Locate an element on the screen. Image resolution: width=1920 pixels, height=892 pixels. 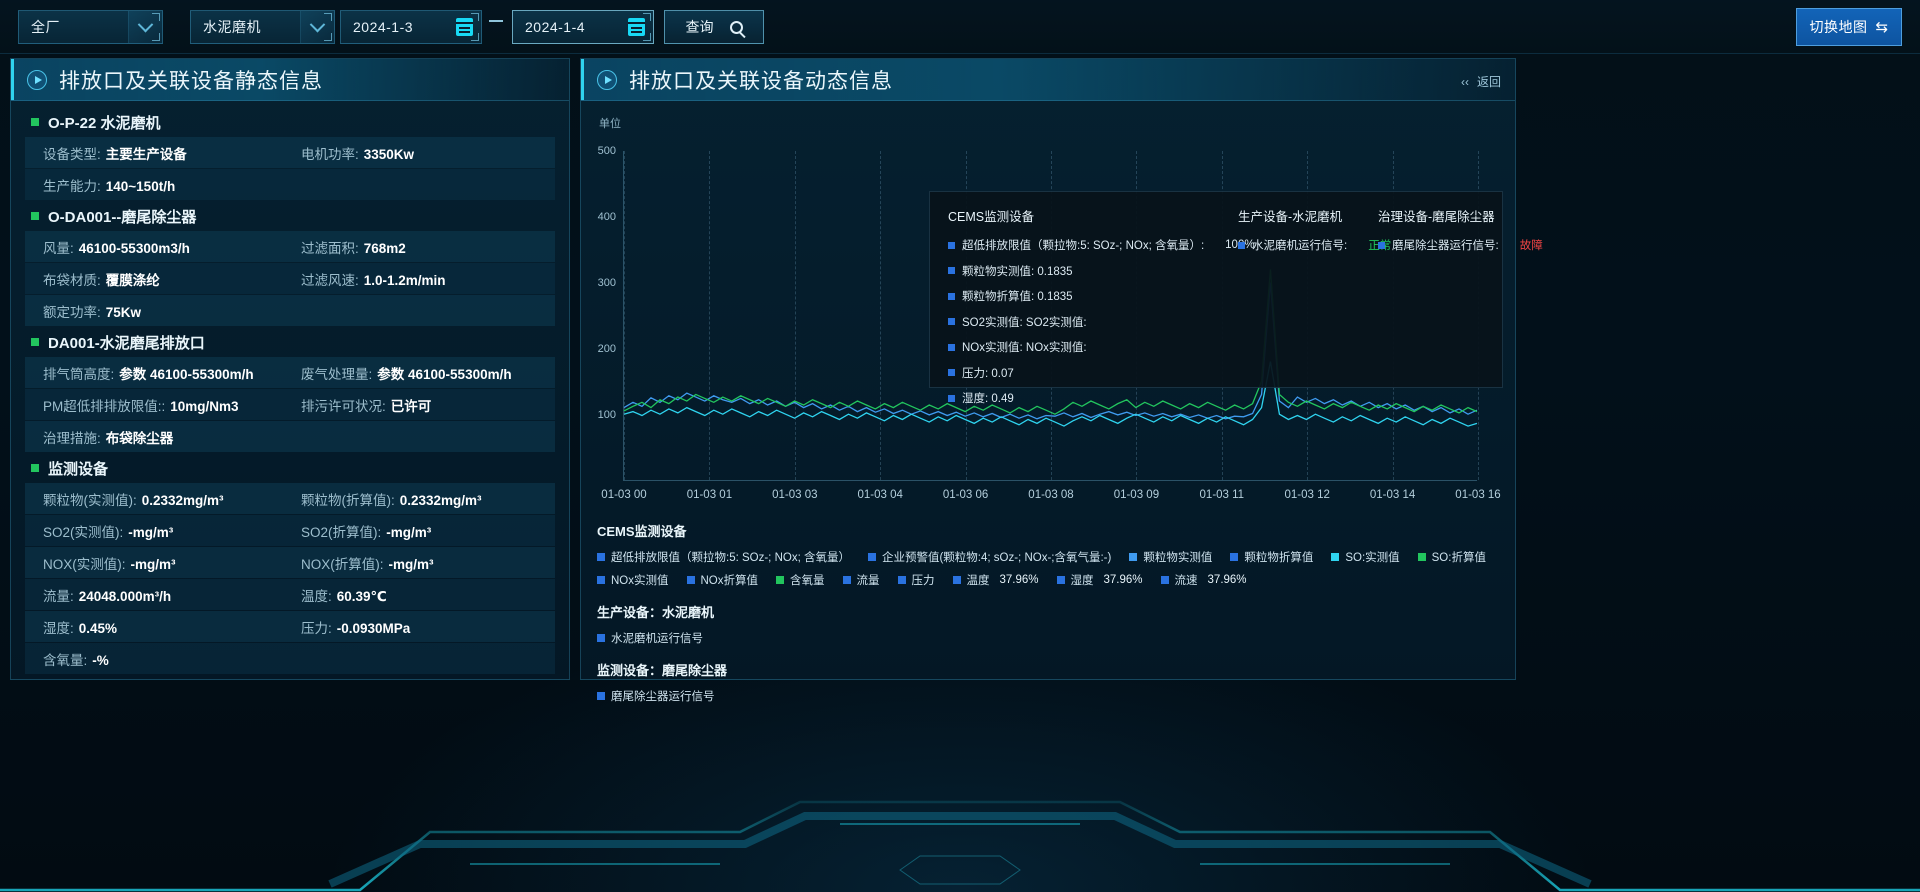
chart-legend-item: NOx折算值 is located at coordinates (722, 580).